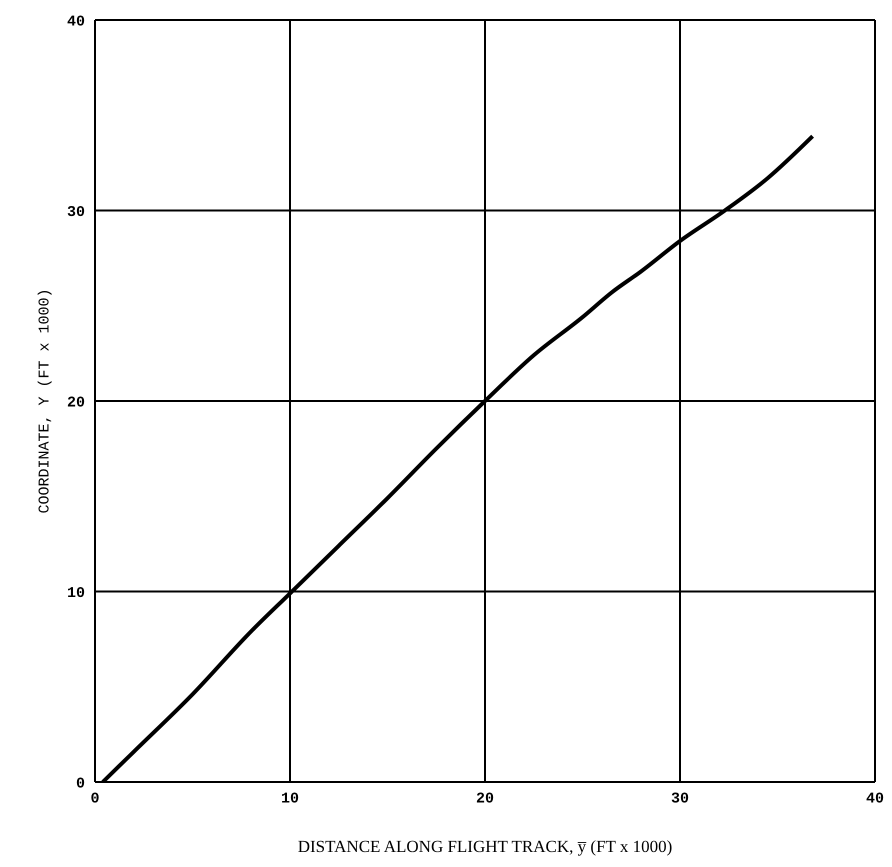 The width and height of the screenshot is (892, 867). I want to click on y-tick-label: 40, so click(75, 21).